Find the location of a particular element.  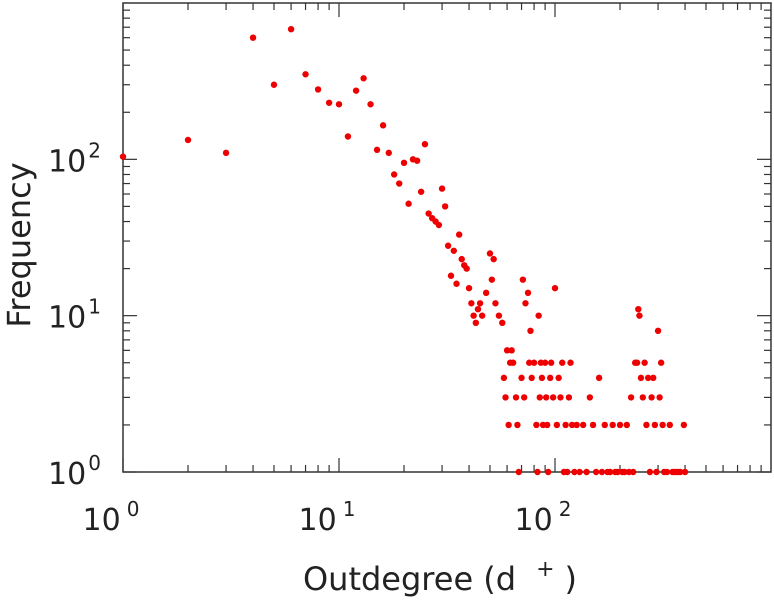

y-tick-label: 10 2 is located at coordinates (74, 158).